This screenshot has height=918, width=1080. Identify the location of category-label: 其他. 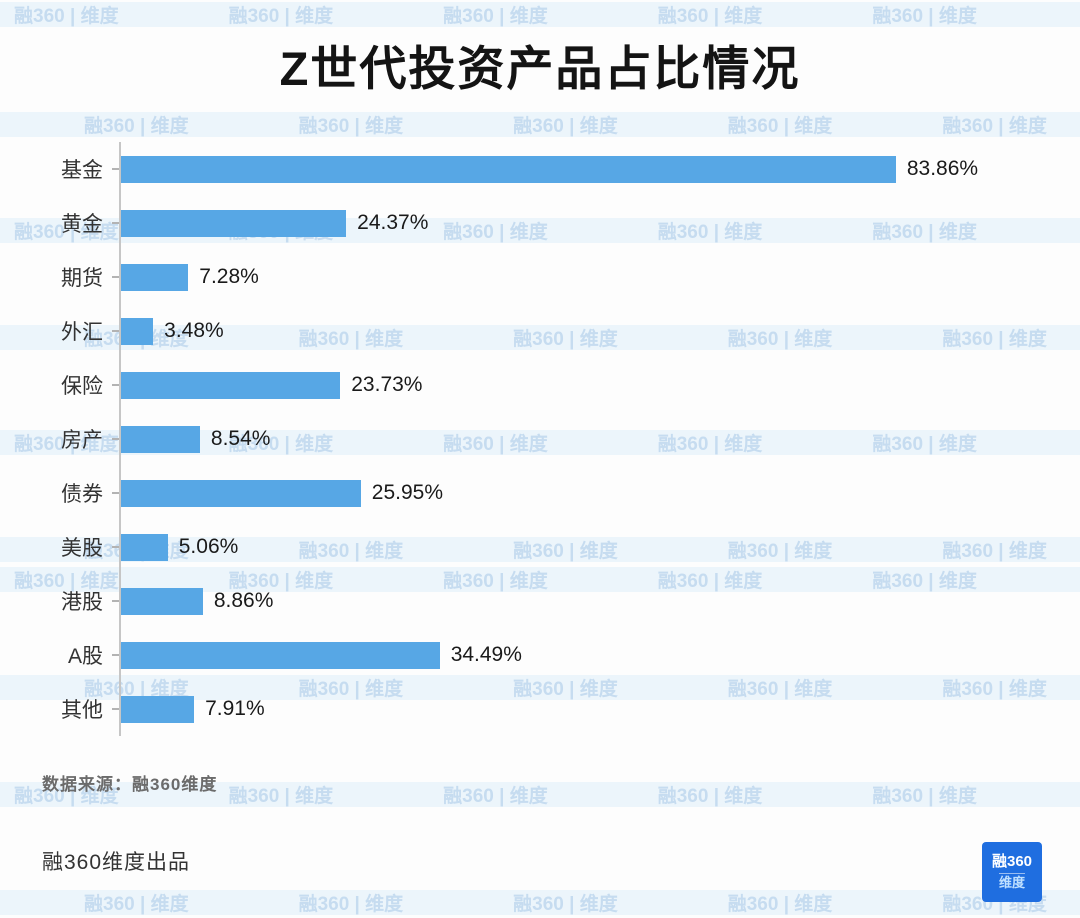
(82, 710).